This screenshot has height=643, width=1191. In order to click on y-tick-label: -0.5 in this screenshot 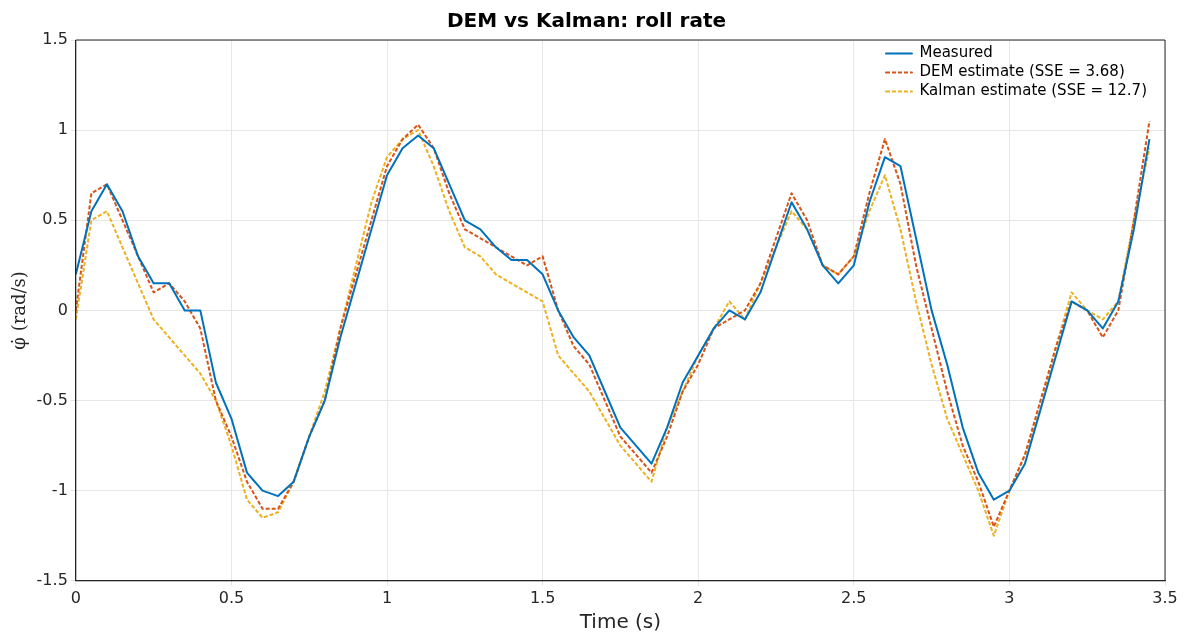, I will do `click(52, 399)`.